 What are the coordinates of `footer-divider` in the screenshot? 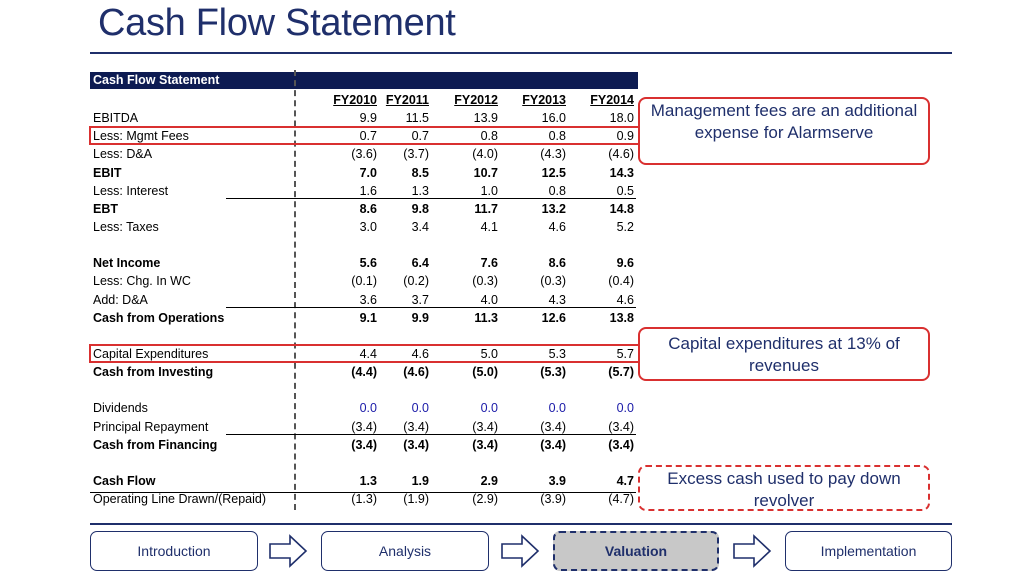 It's located at (521, 524).